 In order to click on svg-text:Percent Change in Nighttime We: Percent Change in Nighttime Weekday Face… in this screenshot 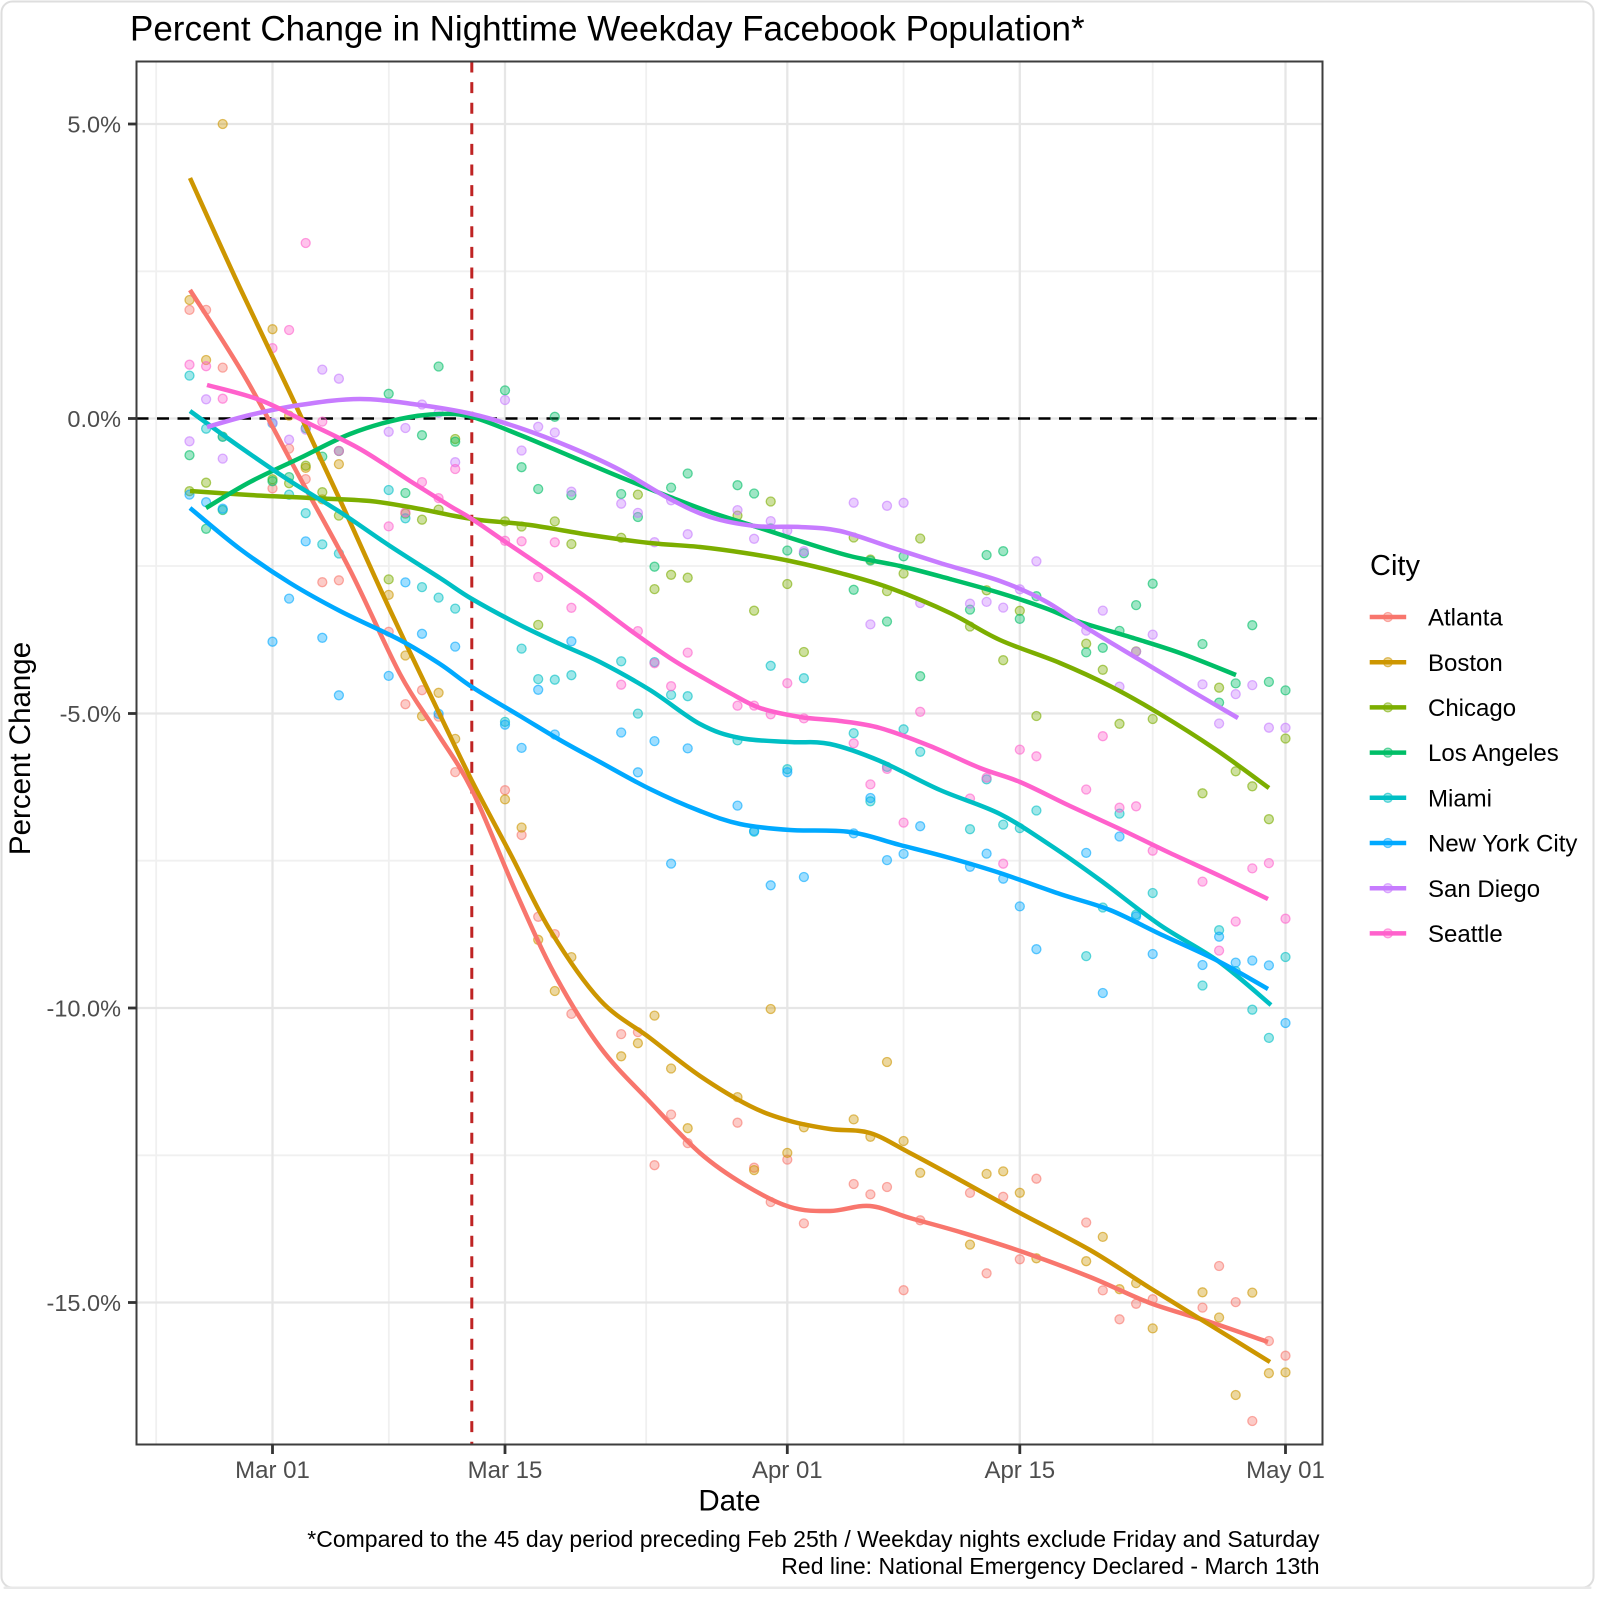, I will do `click(607, 29)`.